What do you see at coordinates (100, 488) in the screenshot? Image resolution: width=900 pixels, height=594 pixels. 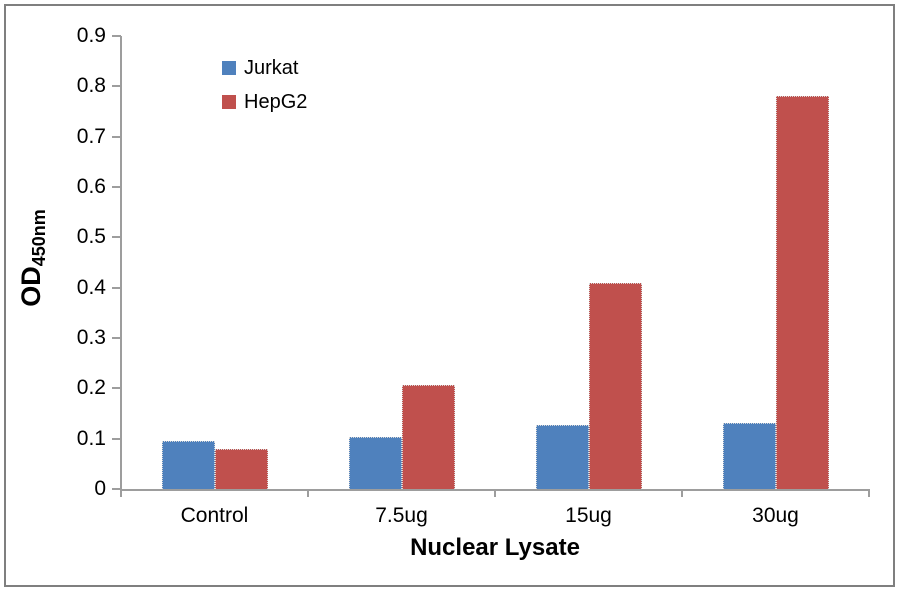 I see `y-tick-label-0: 0` at bounding box center [100, 488].